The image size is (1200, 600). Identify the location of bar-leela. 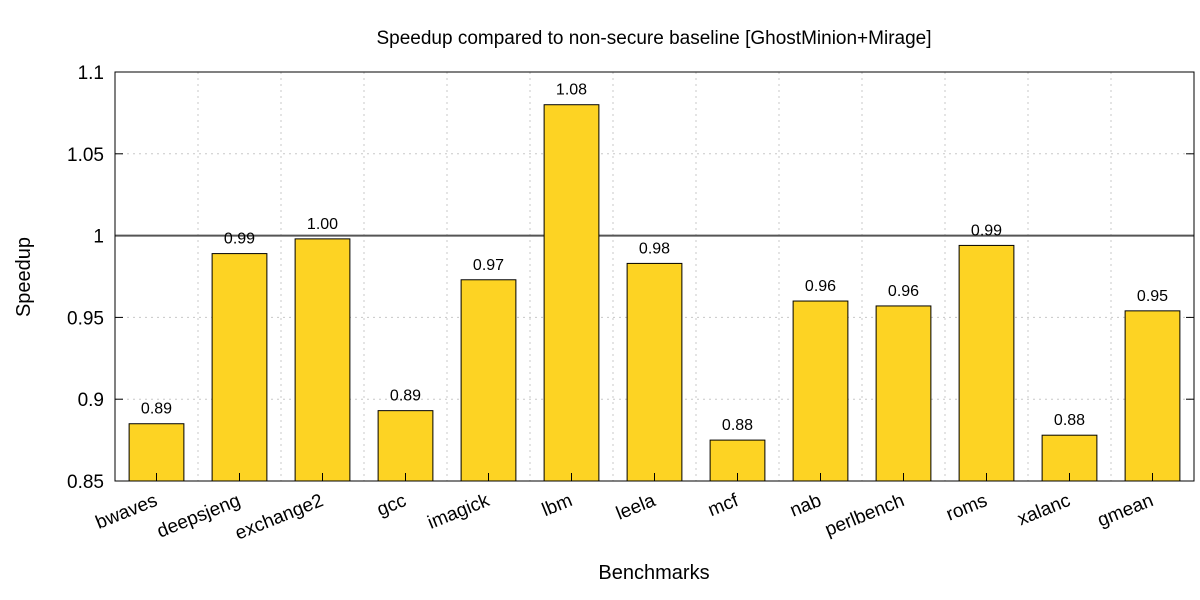
(654, 372).